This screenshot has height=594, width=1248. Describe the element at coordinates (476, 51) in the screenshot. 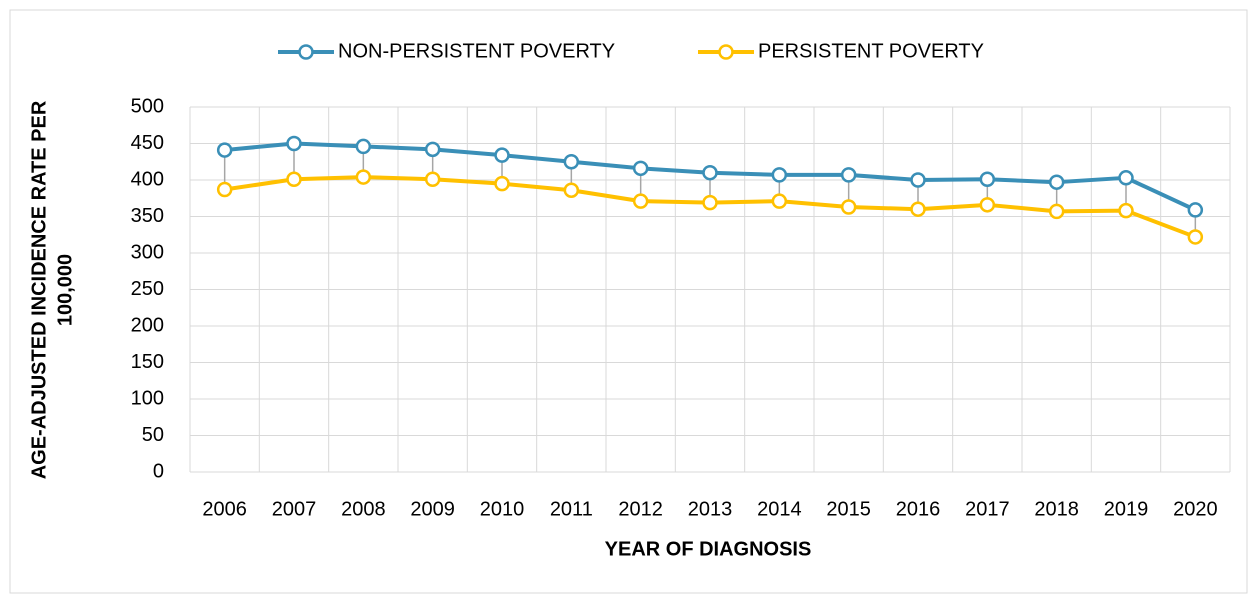

I see `legend-label: NON-PERSISTENT POVERTY` at that location.